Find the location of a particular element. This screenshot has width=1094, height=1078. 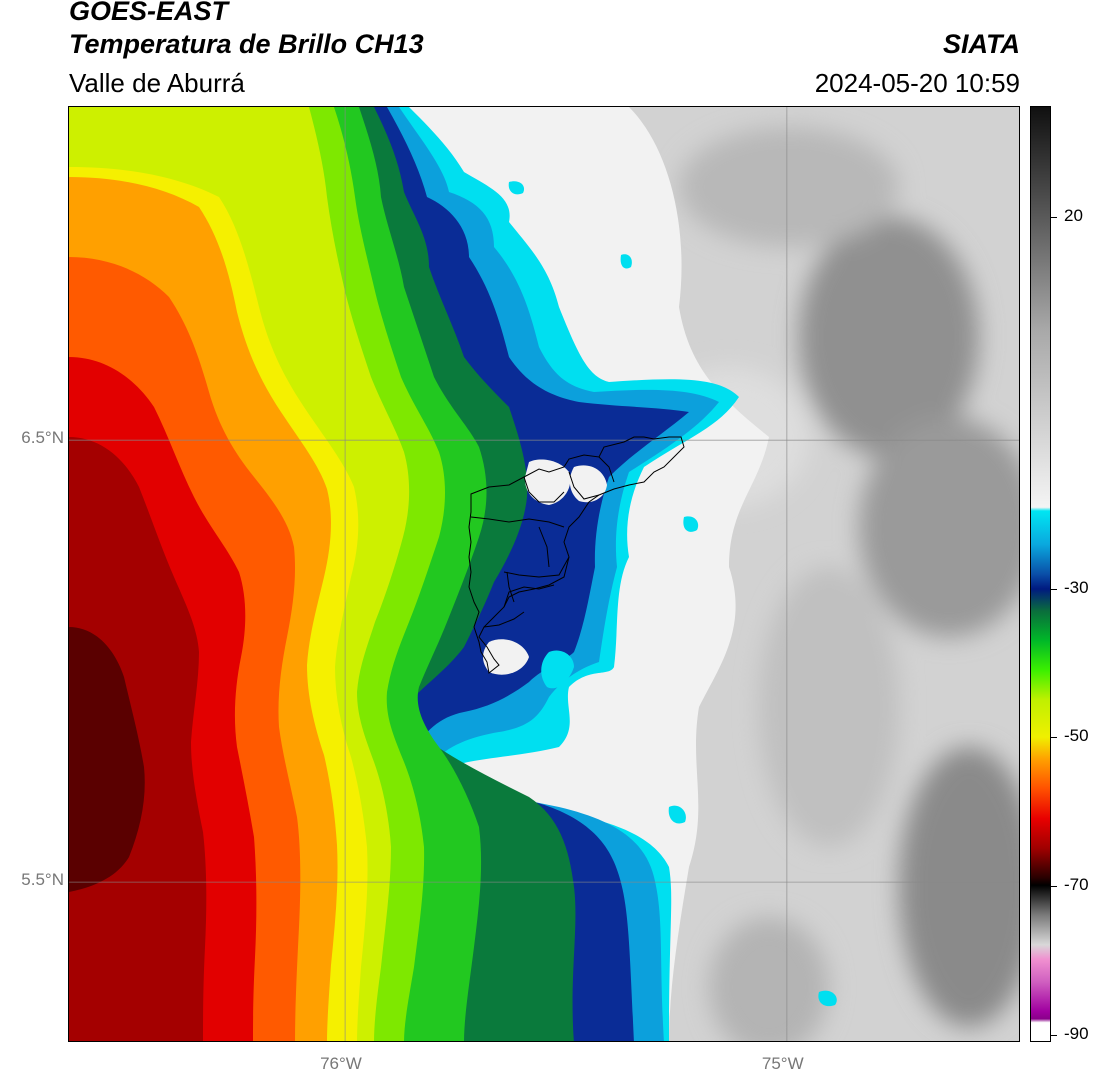

colorbar-label-2: -50 is located at coordinates (1076, 736).